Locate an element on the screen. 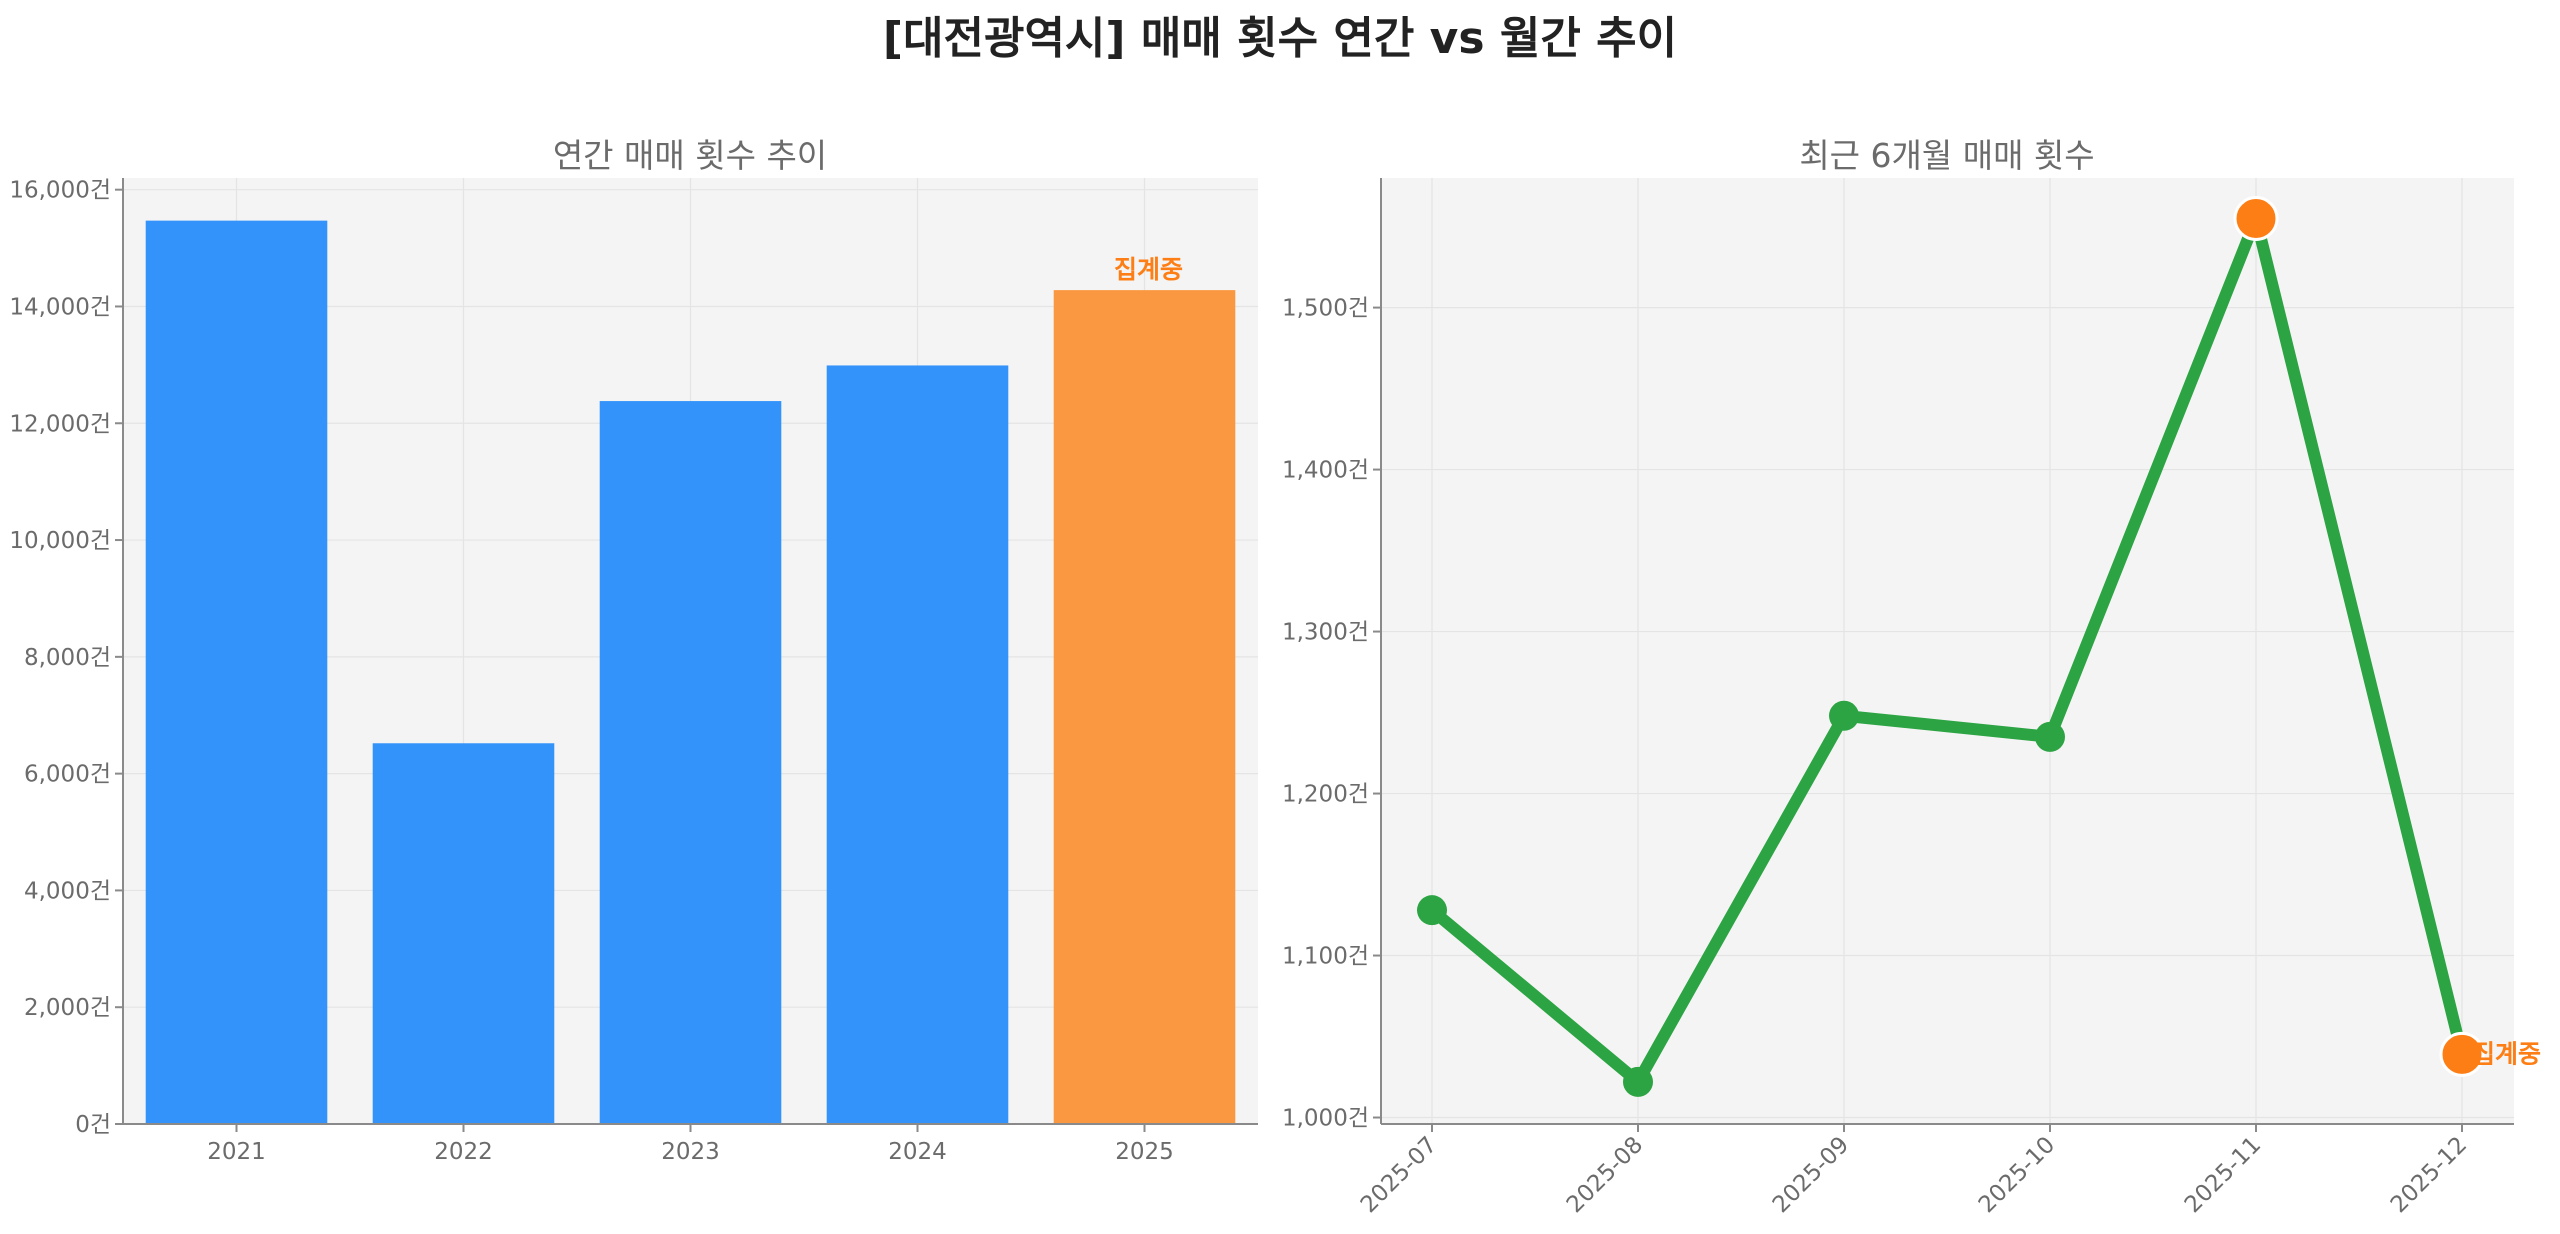 The width and height of the screenshot is (2560, 1234). figure-title: [대전광역시] 매매 횟수 연간 vs 월간 추이 is located at coordinates (1280, 38).